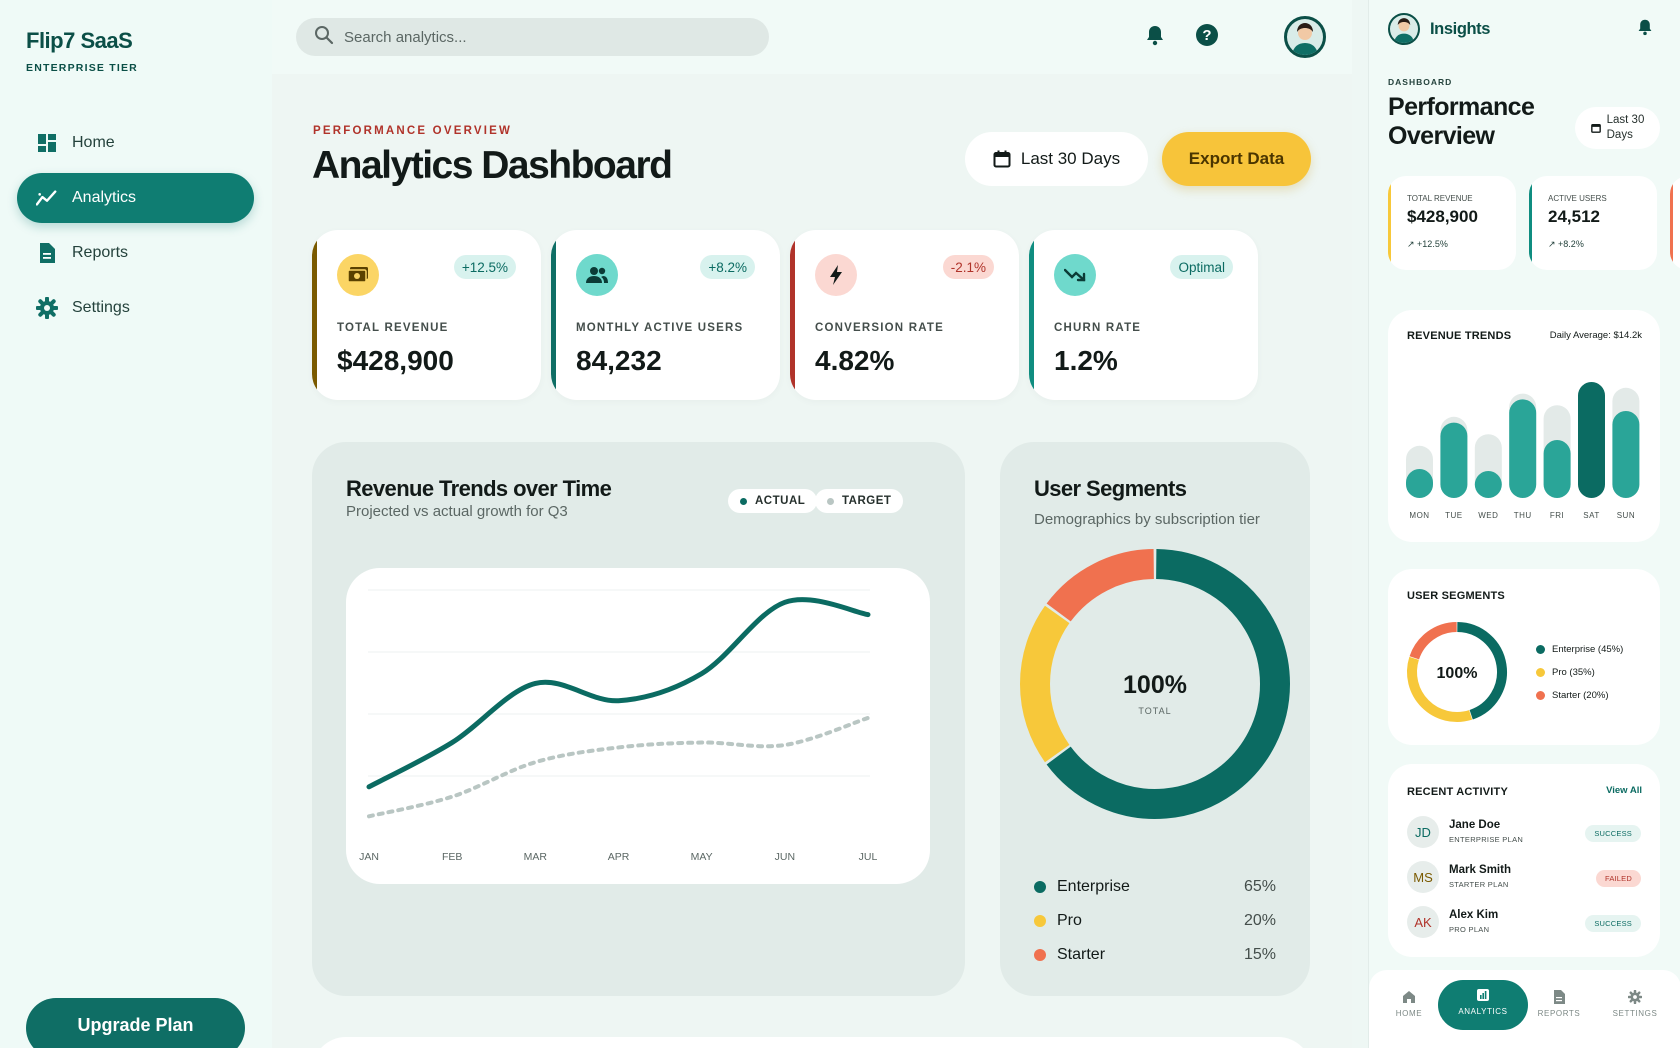 Image resolution: width=1680 pixels, height=1048 pixels. Describe the element at coordinates (1093, 886) in the screenshot. I see `segment-name: Enterprise` at that location.